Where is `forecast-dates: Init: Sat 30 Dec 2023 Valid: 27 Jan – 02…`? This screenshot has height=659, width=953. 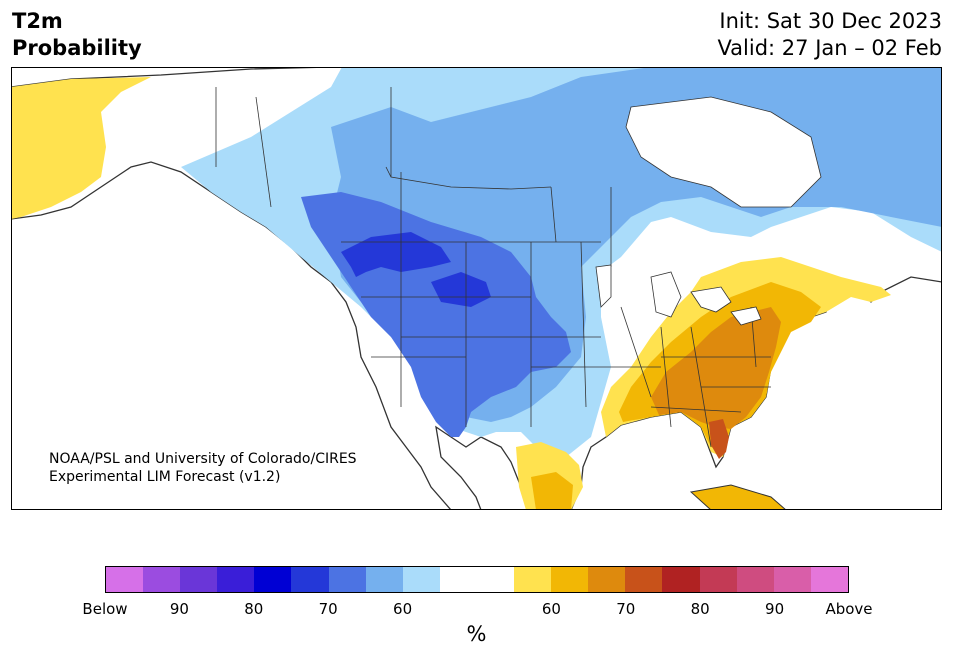 forecast-dates: Init: Sat 30 Dec 2023 Valid: 27 Jan – 02… is located at coordinates (829, 35).